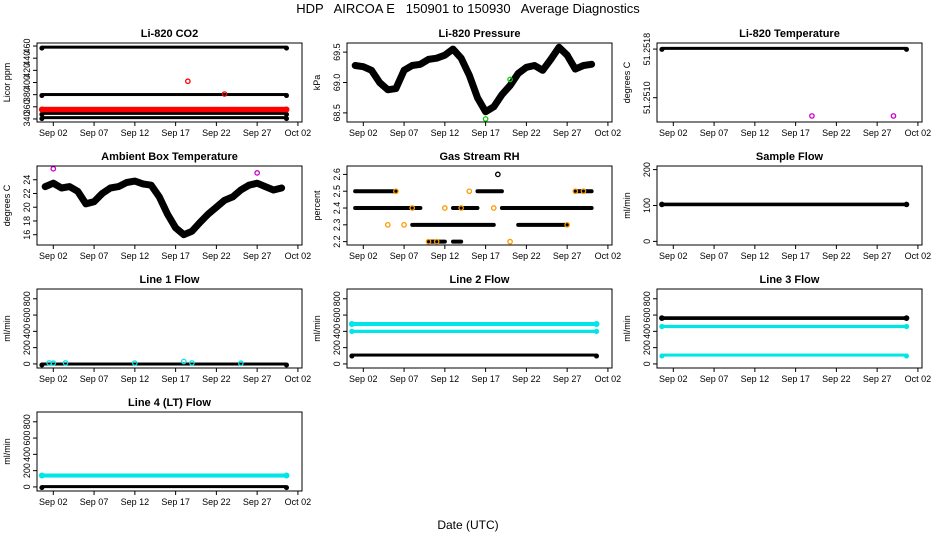 The height and width of the screenshot is (540, 936). What do you see at coordinates (337, 191) in the screenshot?
I see `y-tick-label: 2.5` at bounding box center [337, 191].